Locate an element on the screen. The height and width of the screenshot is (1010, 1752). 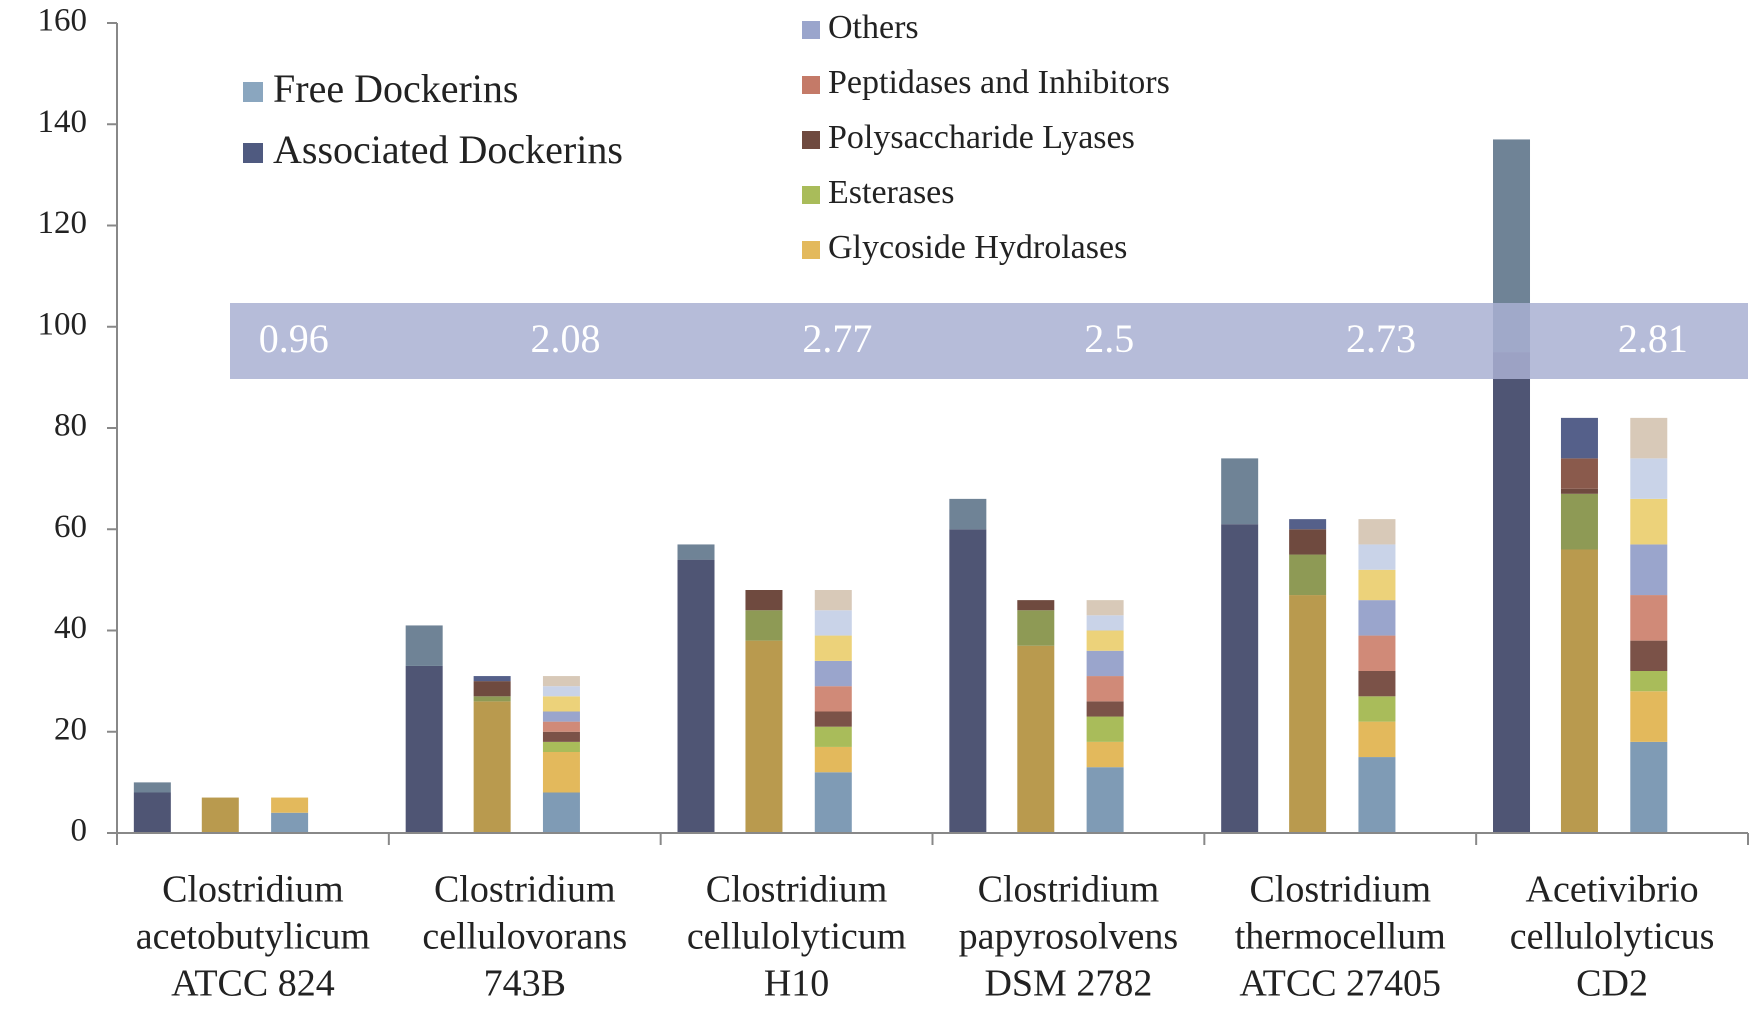
legend-label: Peptidases and Inhibitors is located at coordinates (999, 82).